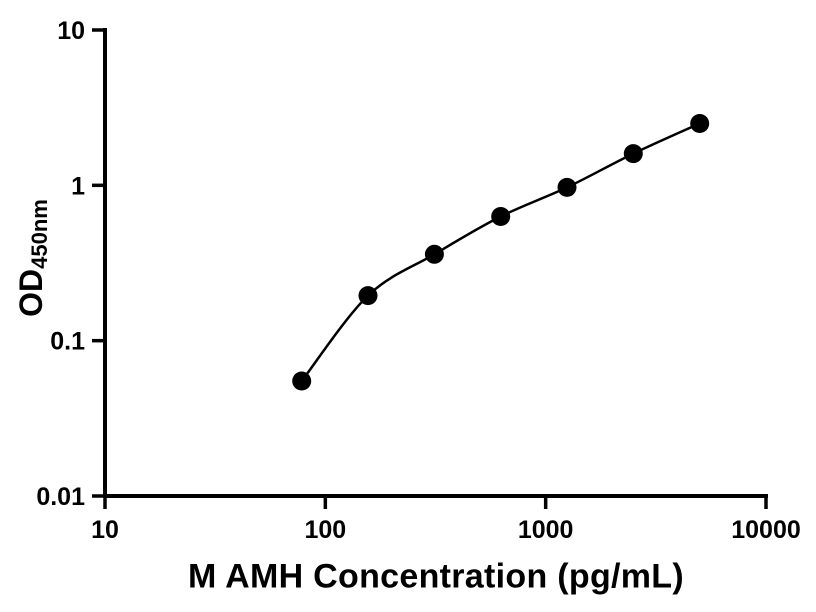  Describe the element at coordinates (71, 31) in the screenshot. I see `y-tick-label: 10` at that location.